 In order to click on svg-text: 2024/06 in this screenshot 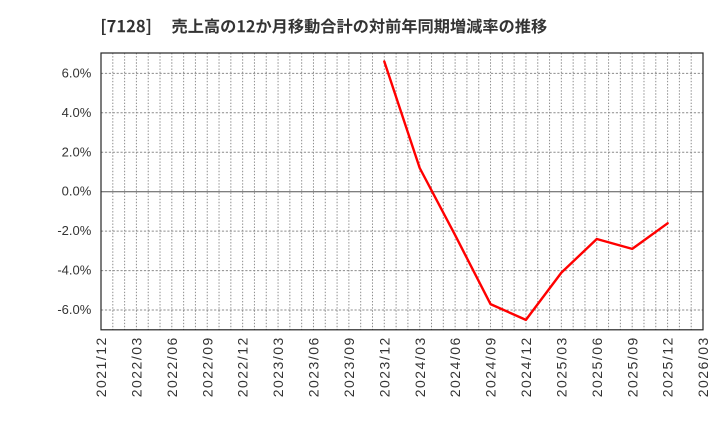, I will do `click(455, 366)`.